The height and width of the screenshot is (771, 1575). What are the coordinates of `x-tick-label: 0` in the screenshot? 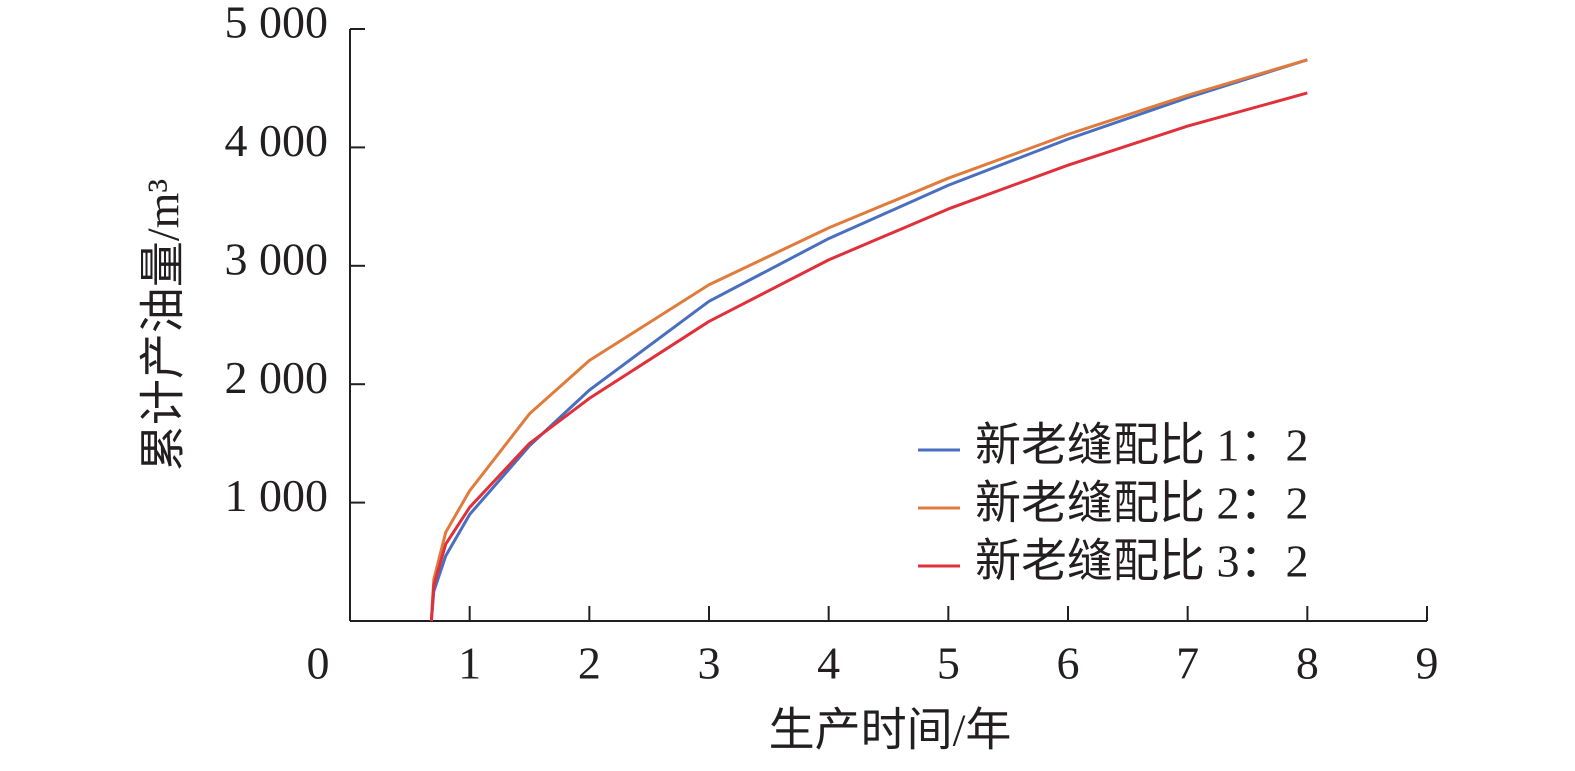 It's located at (318, 663).